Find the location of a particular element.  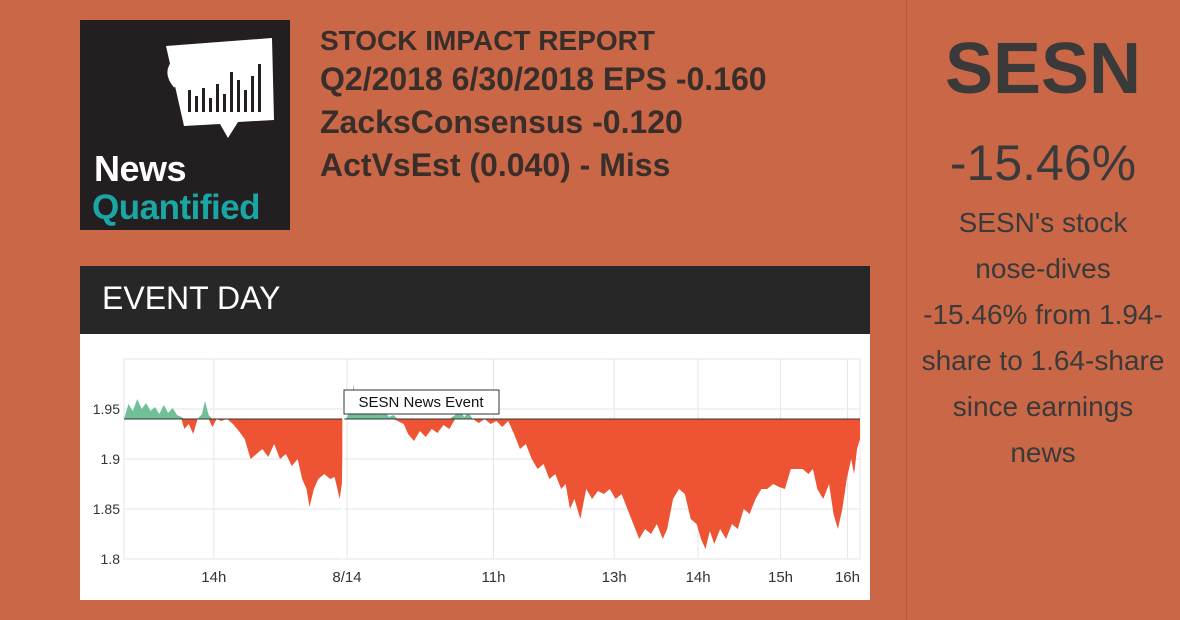

logo-quantified-text: Quantified is located at coordinates (176, 207).